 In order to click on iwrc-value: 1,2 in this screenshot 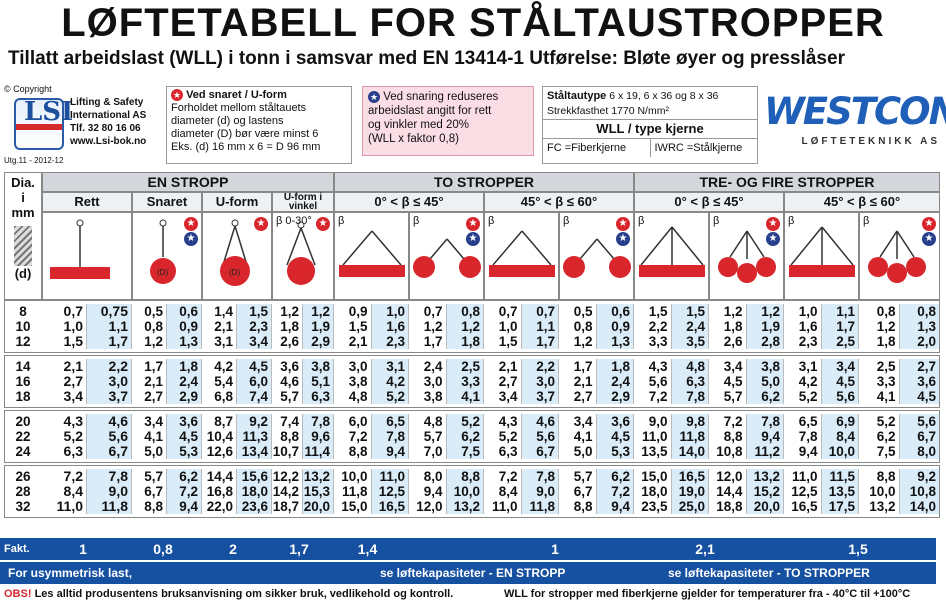, I will do `click(465, 326)`.